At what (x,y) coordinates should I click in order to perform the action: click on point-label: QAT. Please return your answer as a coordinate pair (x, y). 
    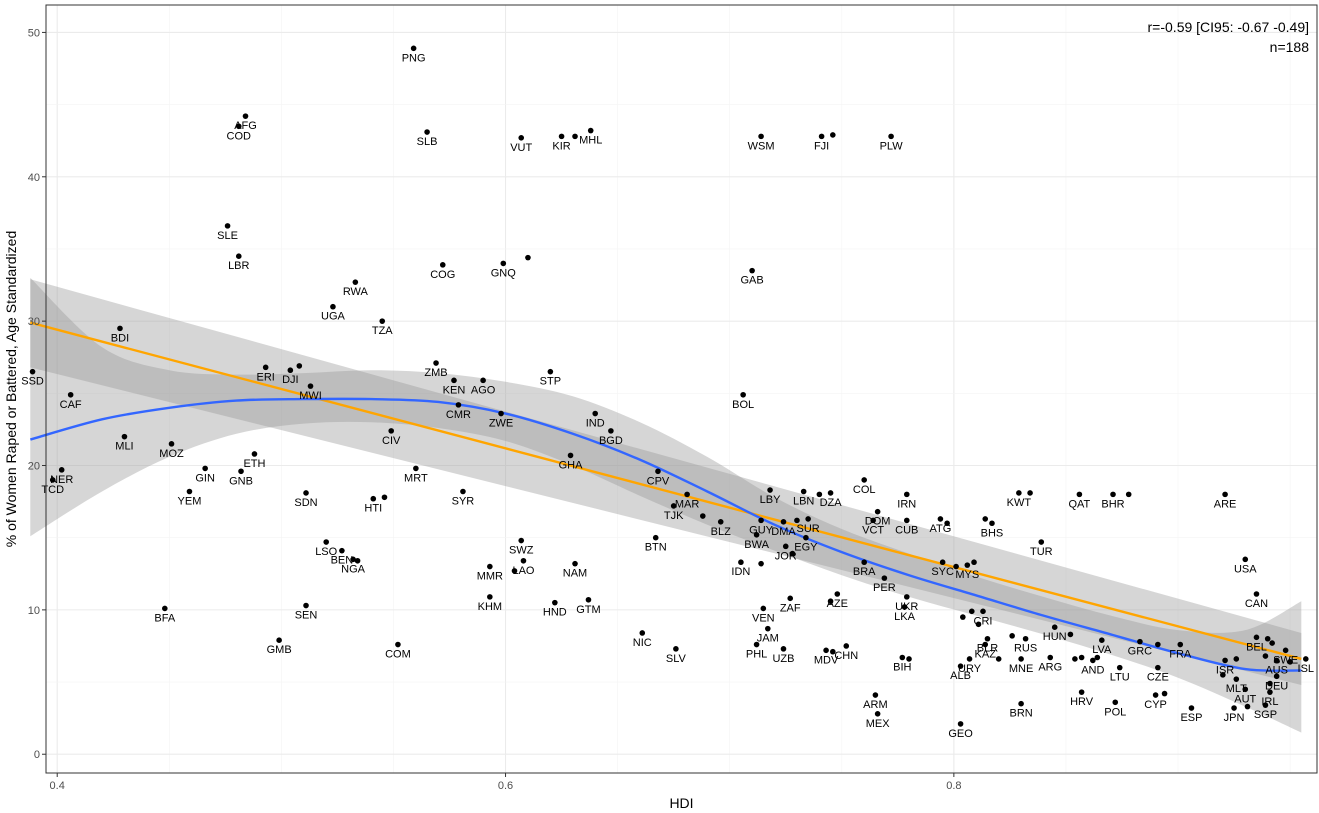
    Looking at the image, I should click on (1079, 504).